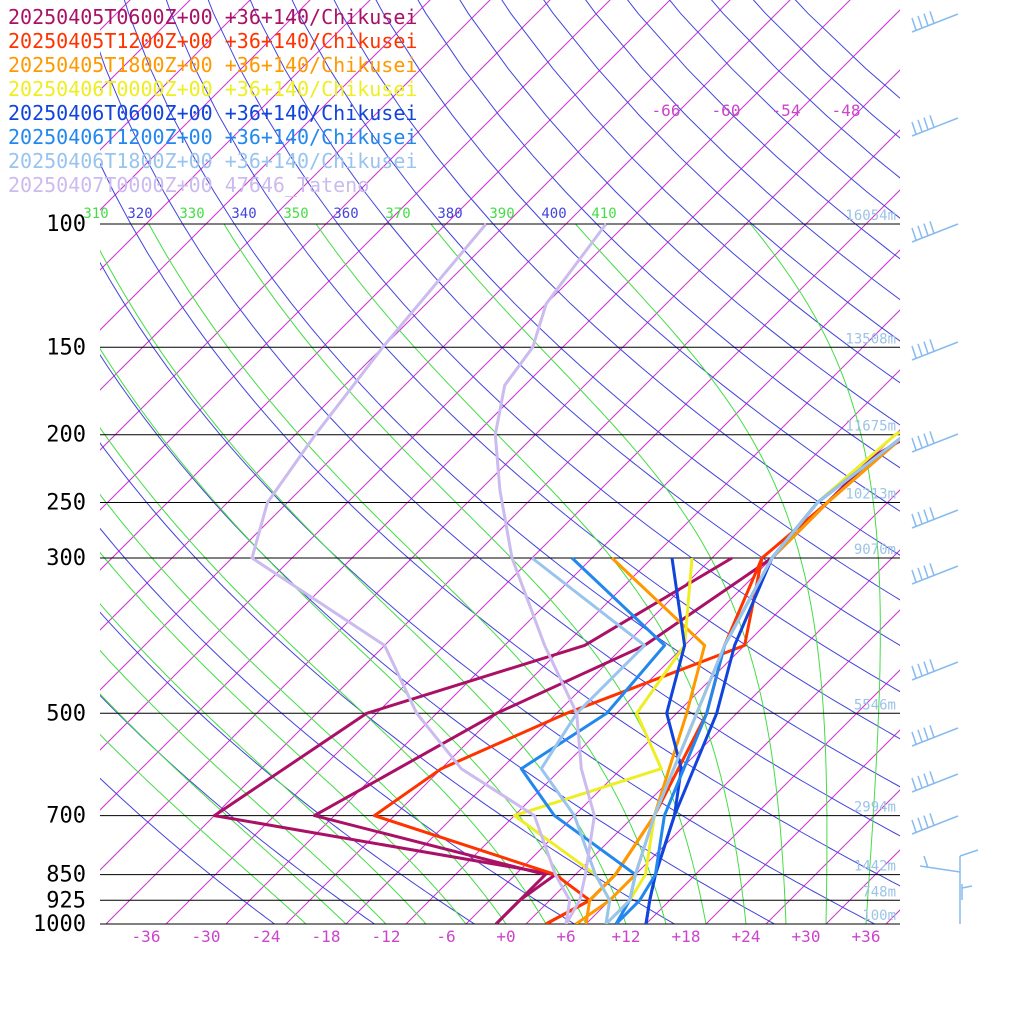  What do you see at coordinates (66, 713) in the screenshot?
I see `pressure-tick-label: 500` at bounding box center [66, 713].